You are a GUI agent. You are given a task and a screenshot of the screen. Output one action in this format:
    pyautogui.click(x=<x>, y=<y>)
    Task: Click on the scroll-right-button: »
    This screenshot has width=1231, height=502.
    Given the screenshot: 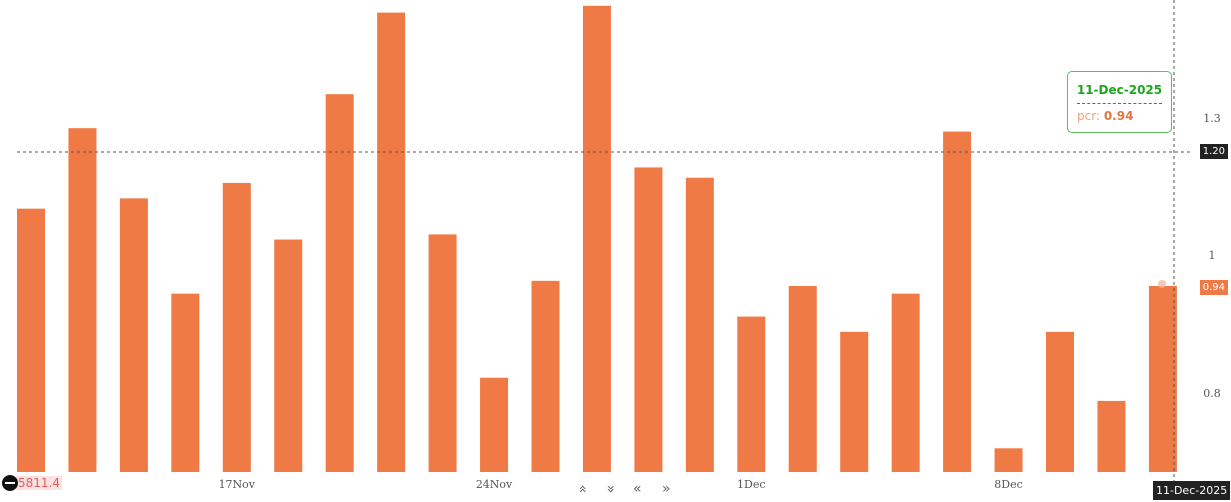 What is the action you would take?
    pyautogui.click(x=666, y=489)
    